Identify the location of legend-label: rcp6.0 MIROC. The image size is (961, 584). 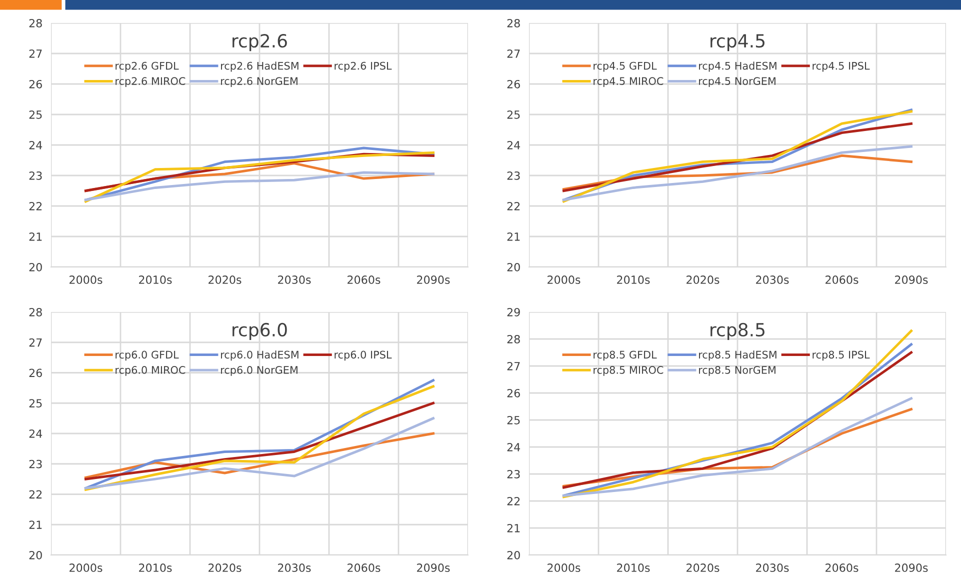
(151, 371).